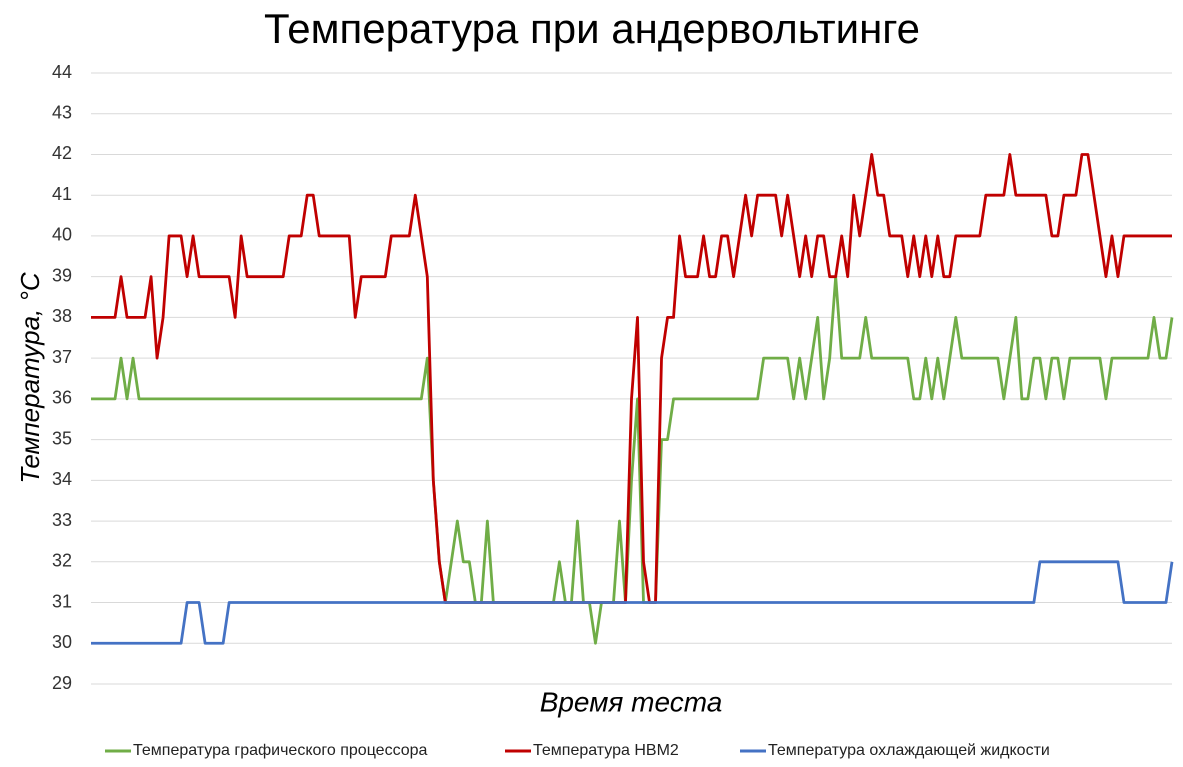 This screenshot has height=767, width=1183. Describe the element at coordinates (62, 642) in the screenshot. I see `y-tick-label: 30` at that location.